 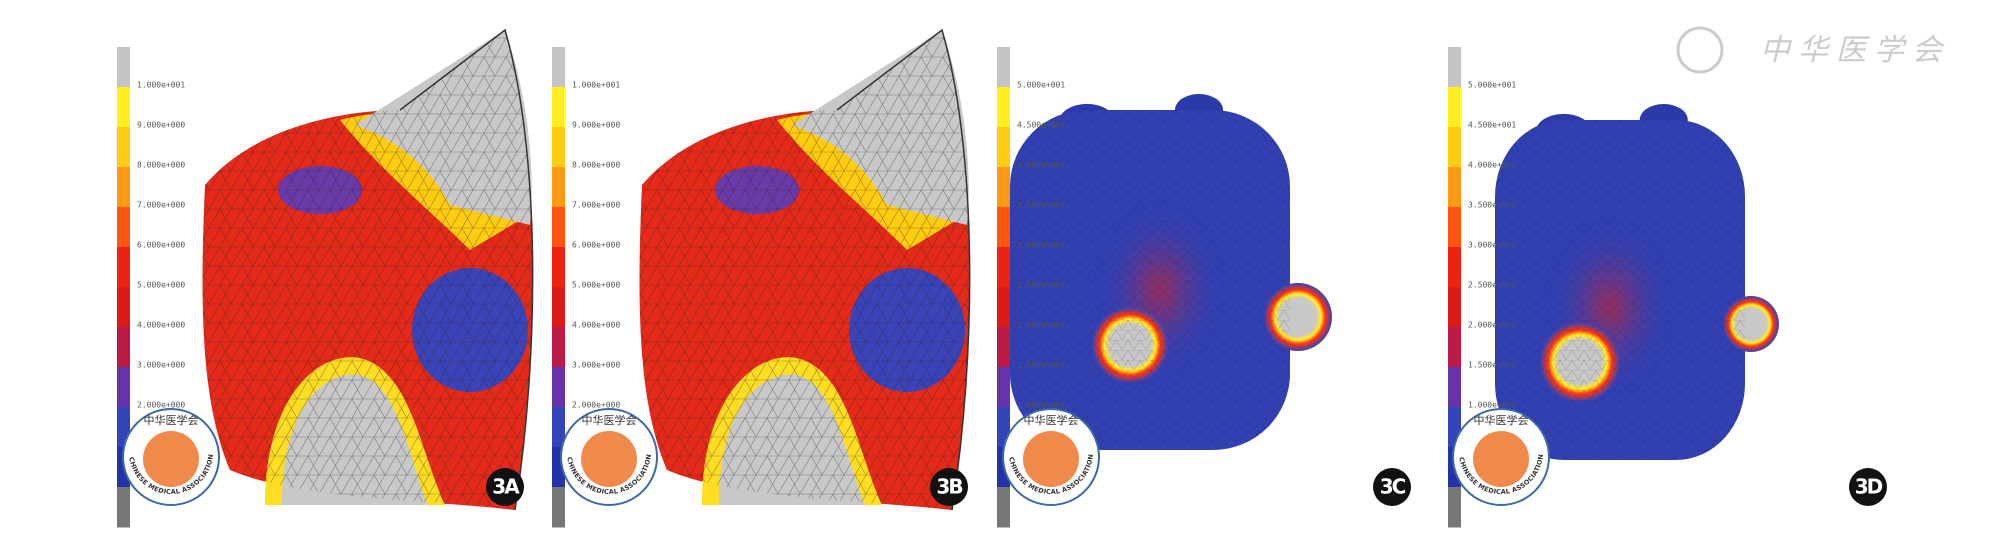 I want to click on watermark-logo, so click(x=1700, y=50).